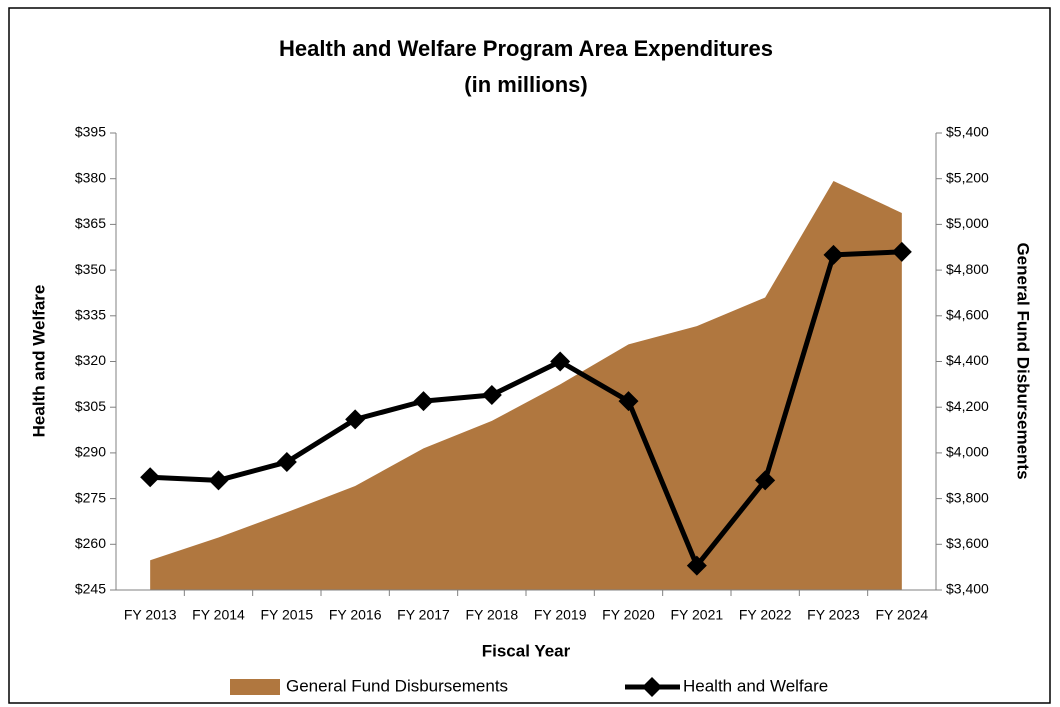 The width and height of the screenshot is (1060, 707). What do you see at coordinates (90, 406) in the screenshot?
I see `y-tick-label: $305` at bounding box center [90, 406].